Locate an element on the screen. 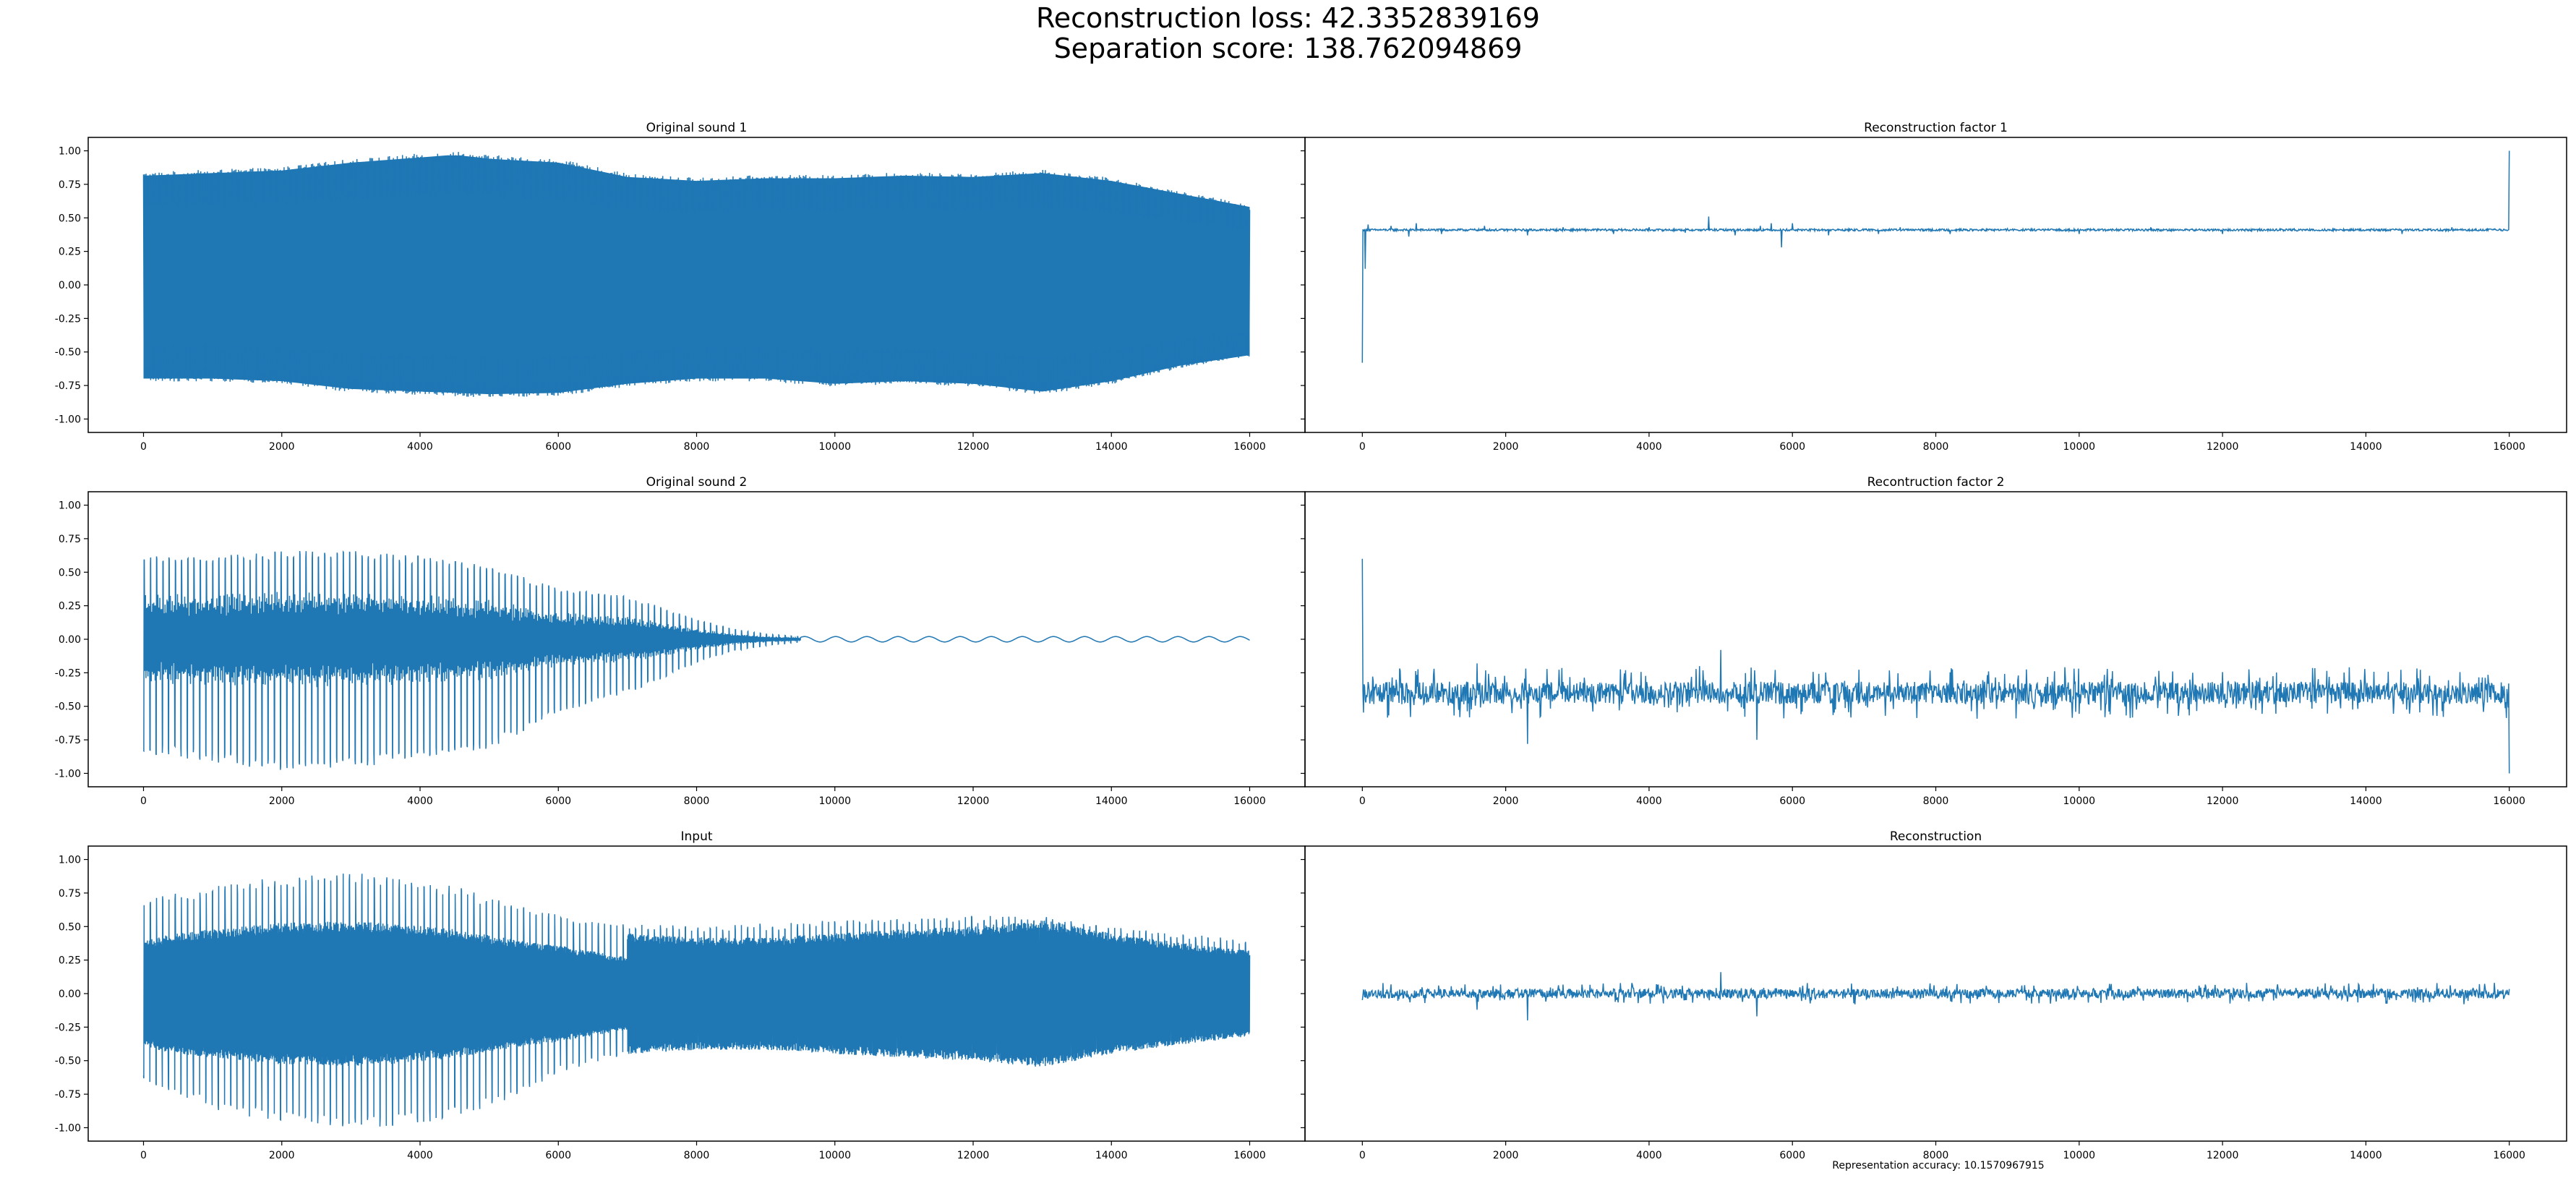 The width and height of the screenshot is (2576, 1178). suptitle-loss: Reconstruction loss: 42.3352839169 is located at coordinates (1288, 18).